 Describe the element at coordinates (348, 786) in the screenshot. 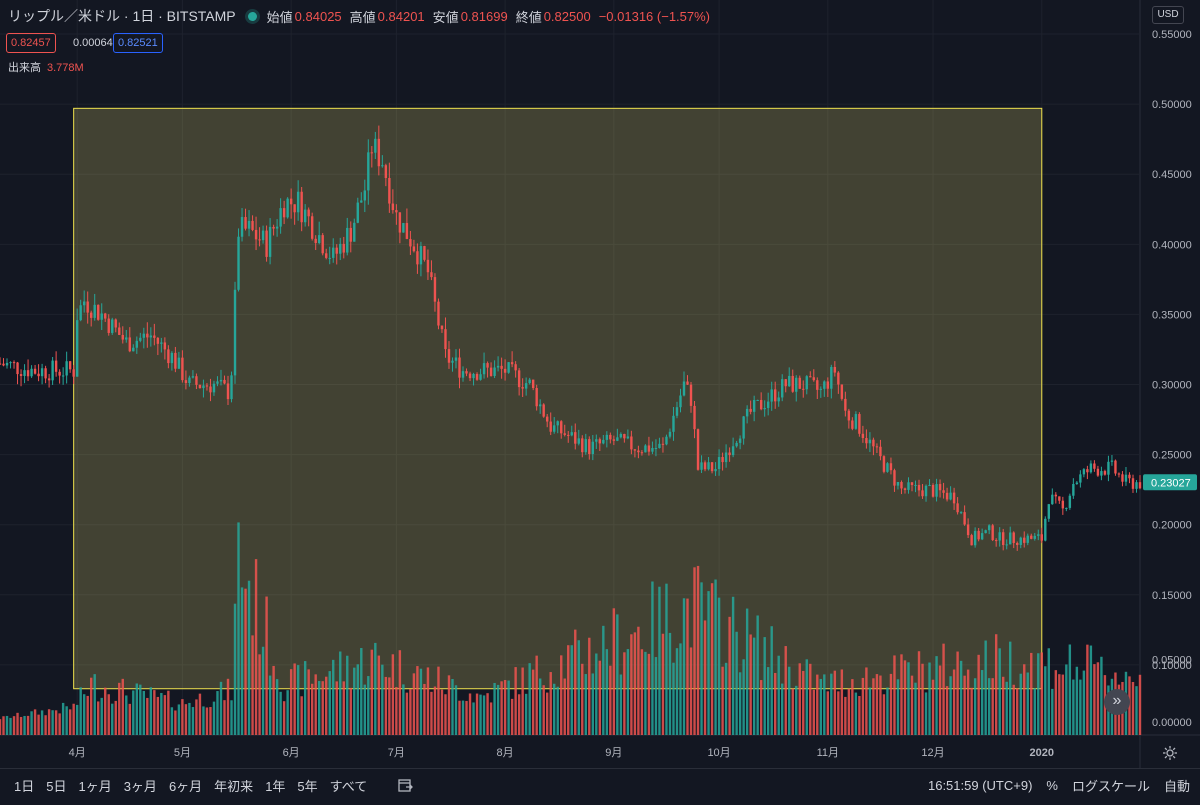

I see `range-all: すべて` at that location.